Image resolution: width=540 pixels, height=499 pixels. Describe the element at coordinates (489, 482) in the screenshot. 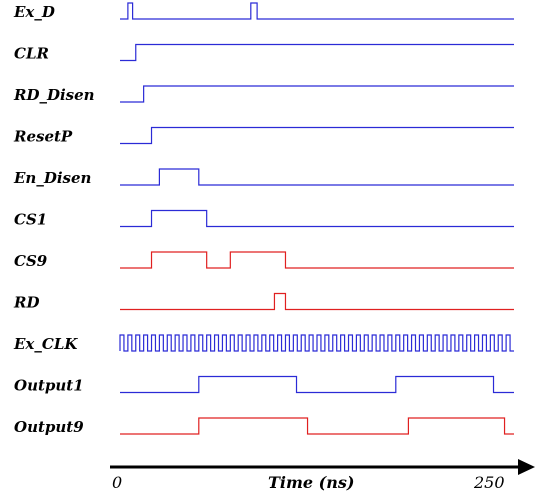

I see `axis-tick-end: 250` at that location.